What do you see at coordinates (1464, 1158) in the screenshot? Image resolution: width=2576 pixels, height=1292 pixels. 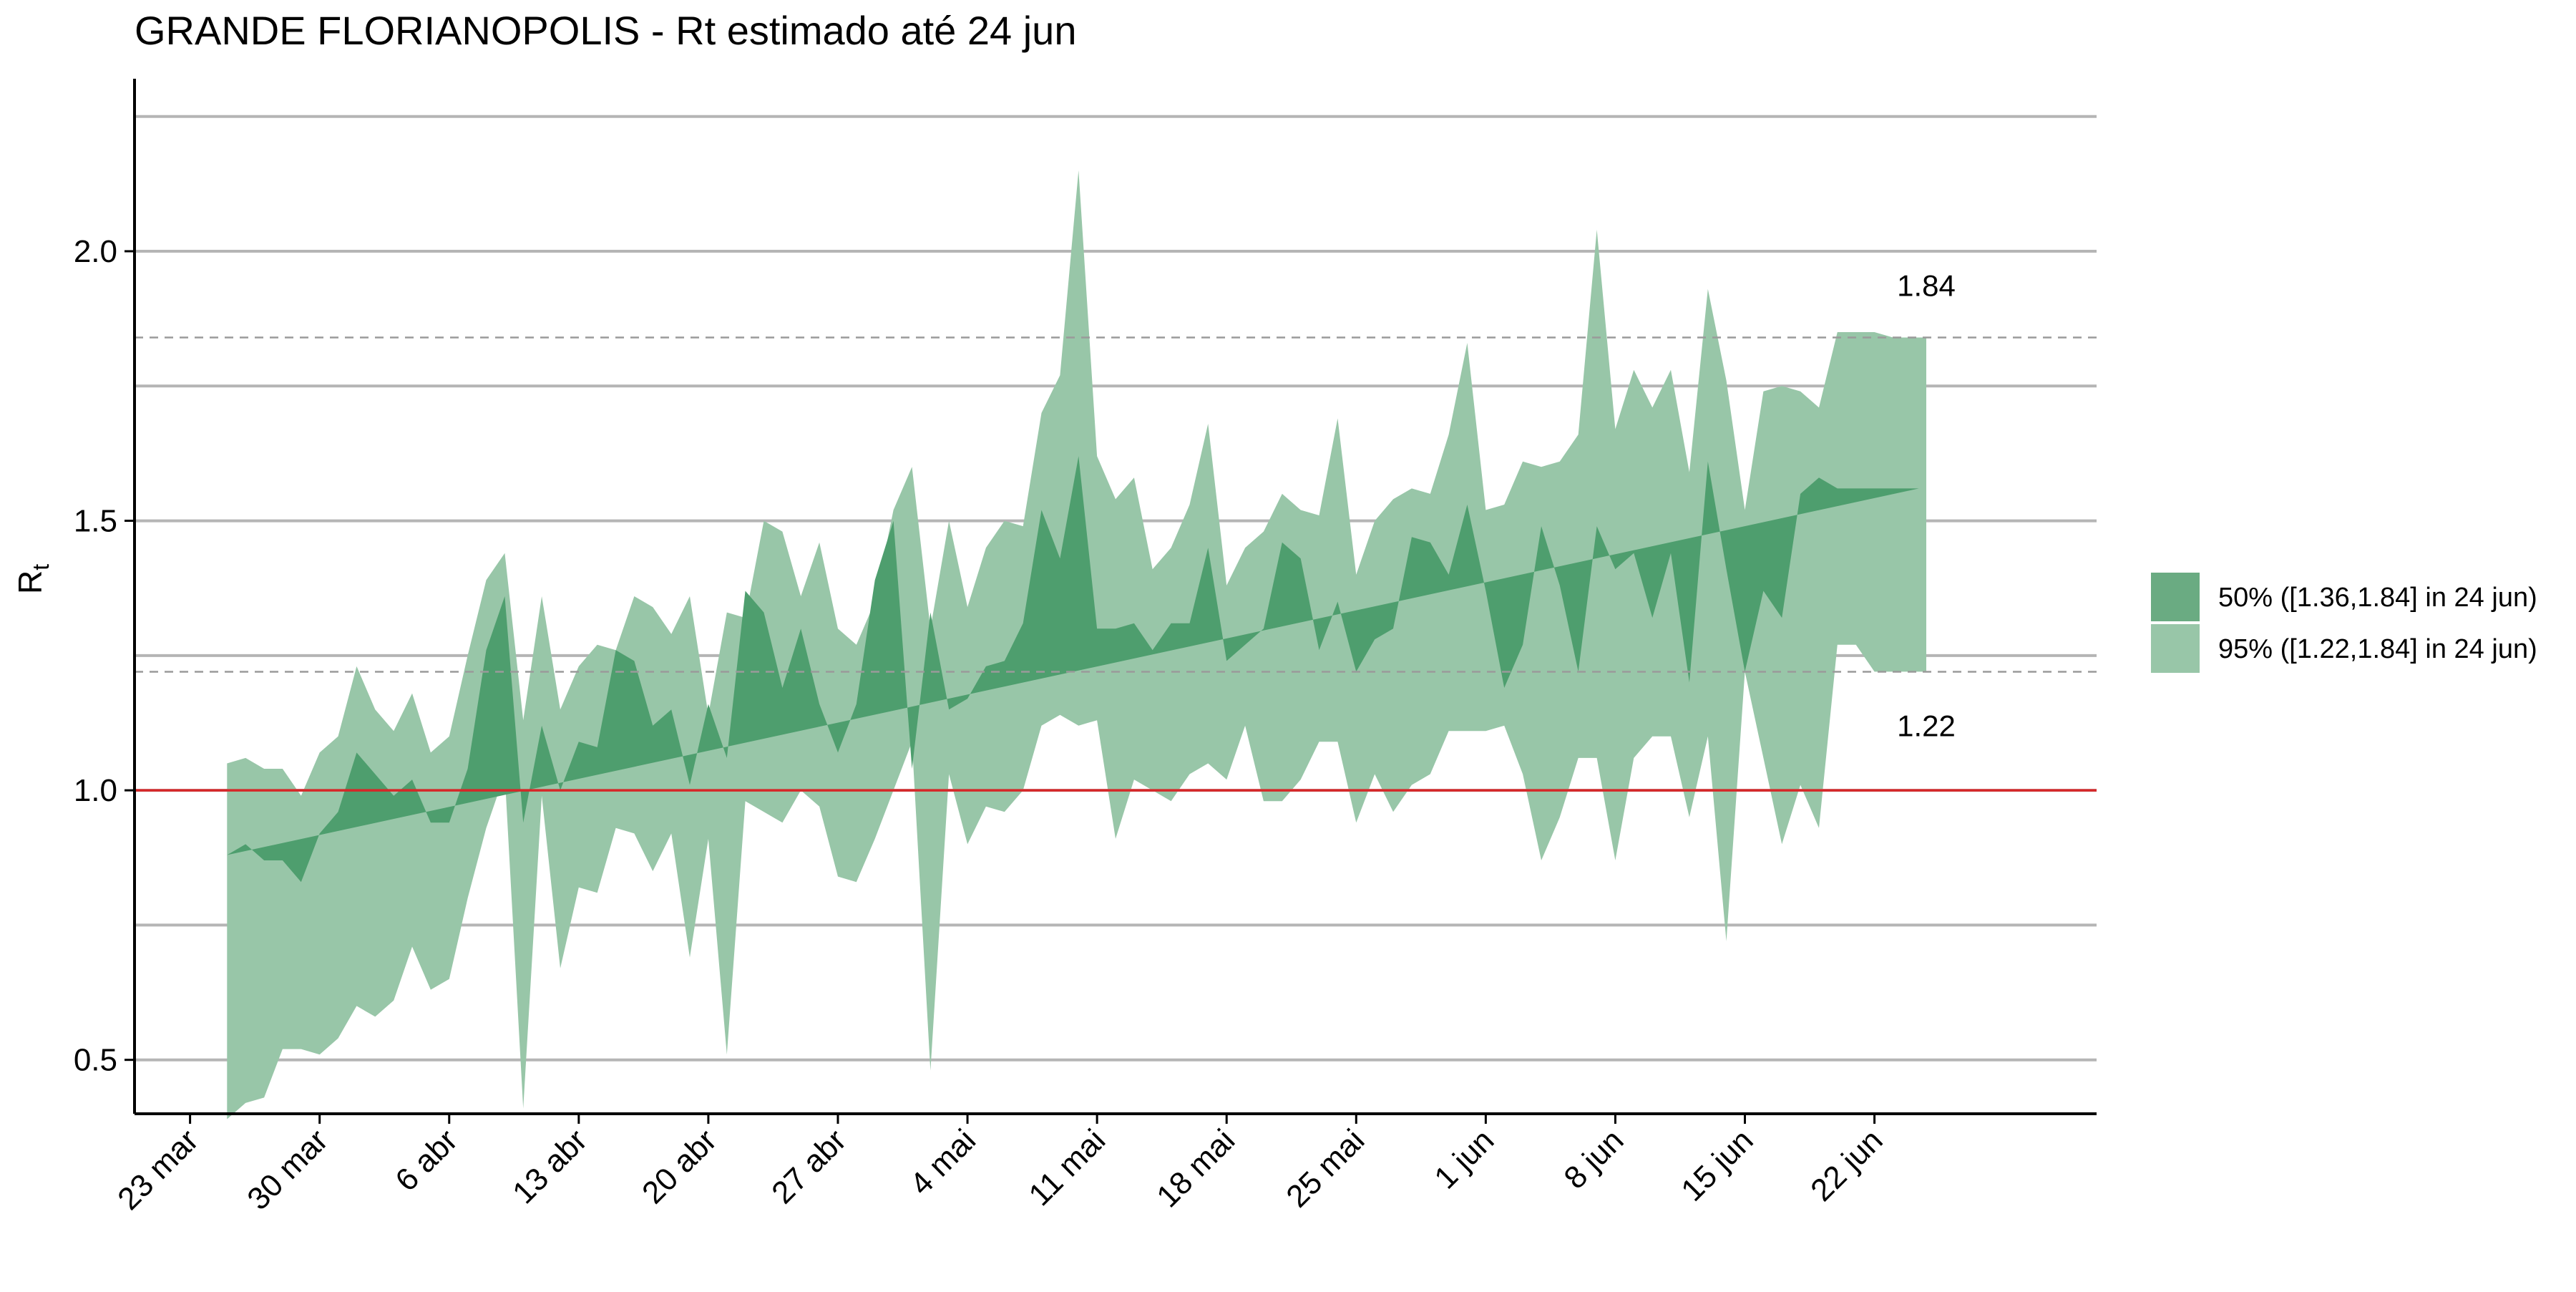 I see `x-tick-label: 1 jun` at bounding box center [1464, 1158].